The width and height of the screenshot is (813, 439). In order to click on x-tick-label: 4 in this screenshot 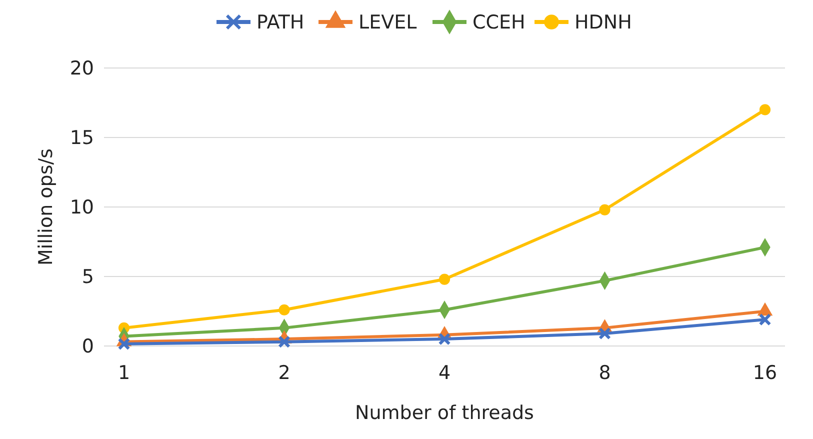, I will do `click(444, 373)`.